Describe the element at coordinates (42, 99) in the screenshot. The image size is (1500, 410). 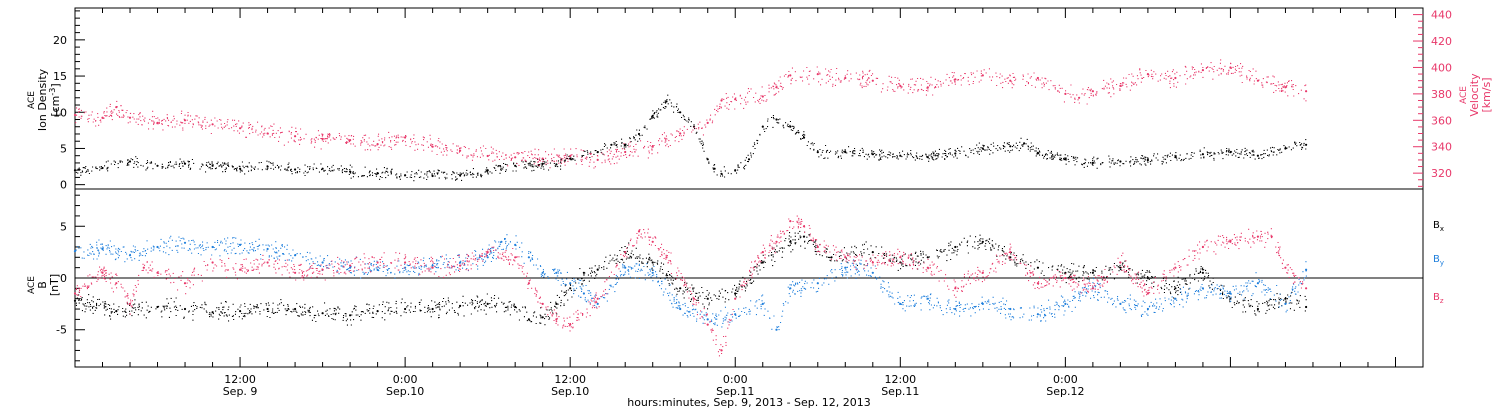
I see `density-label-name: Ion Density` at that location.